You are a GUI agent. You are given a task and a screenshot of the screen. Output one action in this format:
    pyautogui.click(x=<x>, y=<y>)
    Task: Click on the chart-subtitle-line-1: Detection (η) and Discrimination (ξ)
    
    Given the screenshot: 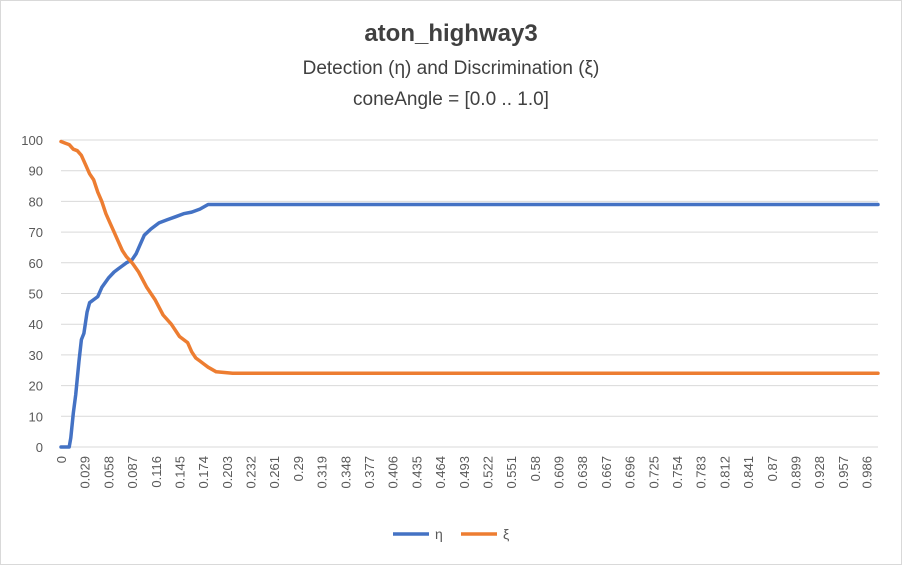 What is the action you would take?
    pyautogui.click(x=451, y=68)
    